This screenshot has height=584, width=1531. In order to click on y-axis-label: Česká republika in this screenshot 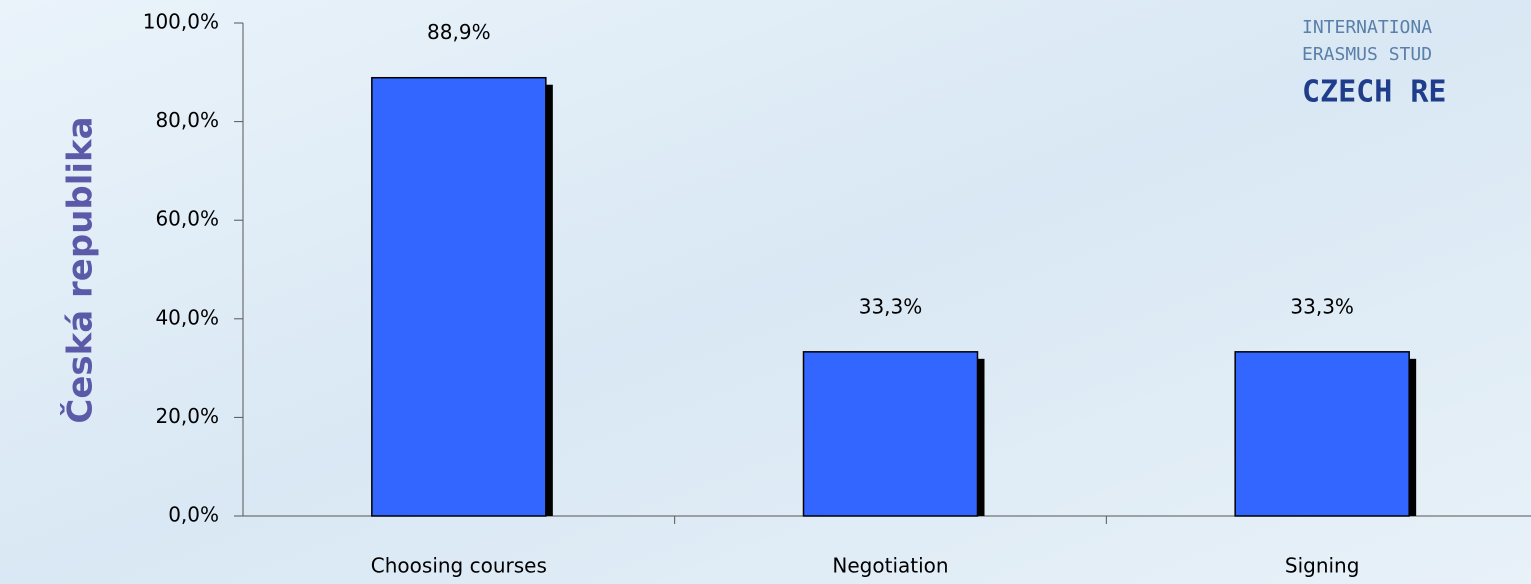, I will do `click(80, 269)`.